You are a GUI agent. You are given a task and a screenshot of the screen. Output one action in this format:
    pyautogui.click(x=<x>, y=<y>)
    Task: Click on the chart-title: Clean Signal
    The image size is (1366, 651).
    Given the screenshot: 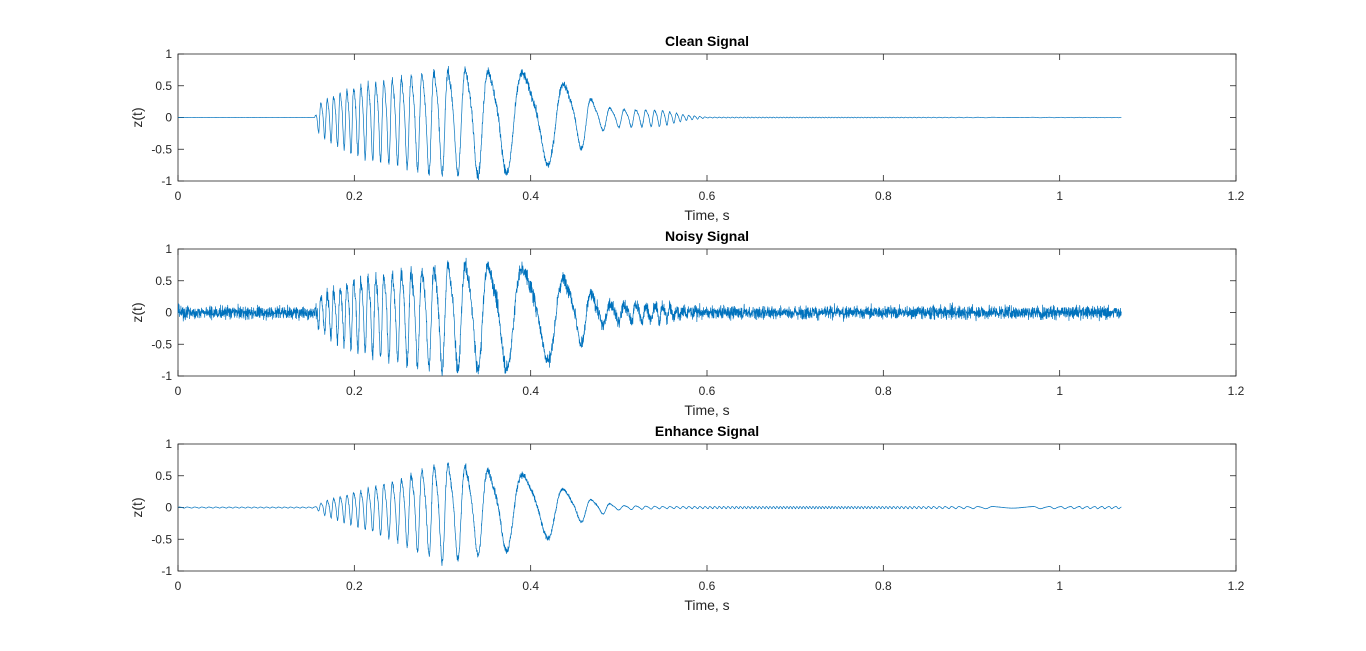 What is the action you would take?
    pyautogui.click(x=707, y=41)
    